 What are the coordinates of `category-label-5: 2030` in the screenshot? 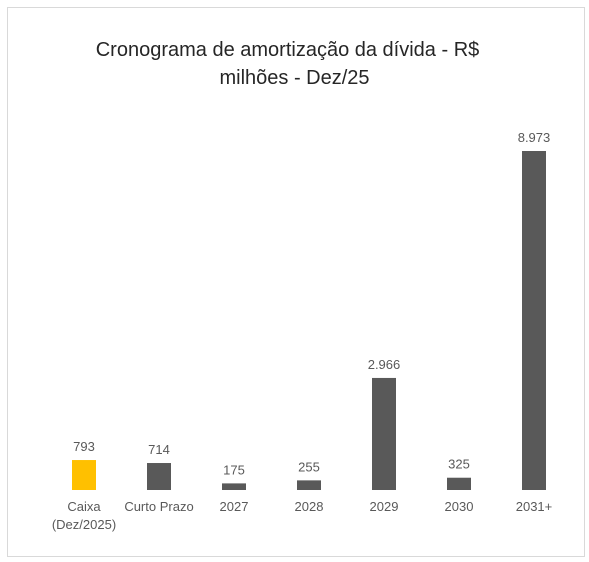 It's located at (459, 506).